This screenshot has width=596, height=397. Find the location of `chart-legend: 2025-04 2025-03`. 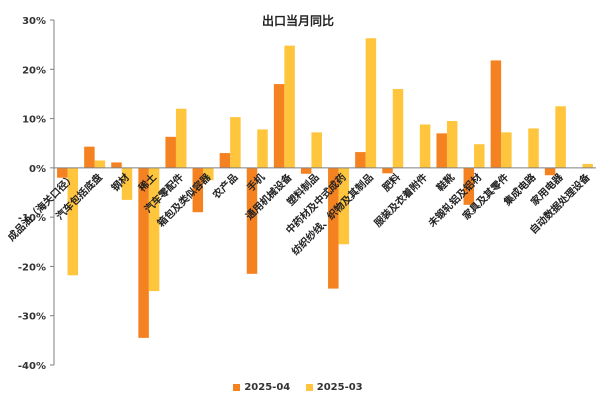

chart-legend: 2025-04 2025-03 is located at coordinates (298, 388).